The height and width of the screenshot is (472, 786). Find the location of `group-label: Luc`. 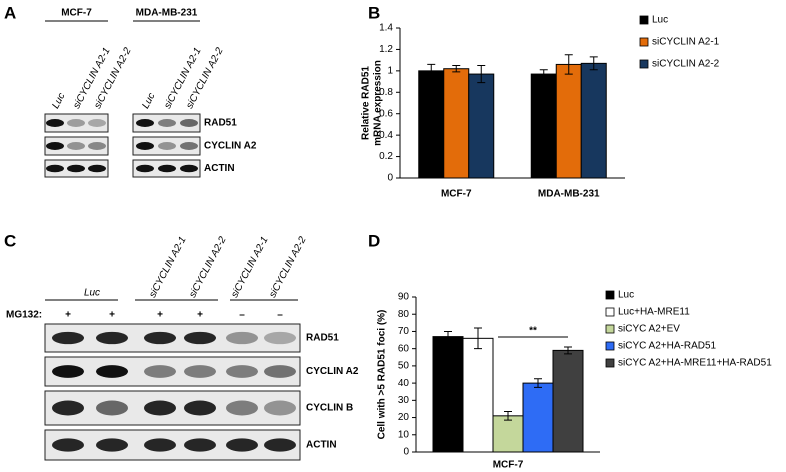

group-label: Luc is located at coordinates (92, 293).